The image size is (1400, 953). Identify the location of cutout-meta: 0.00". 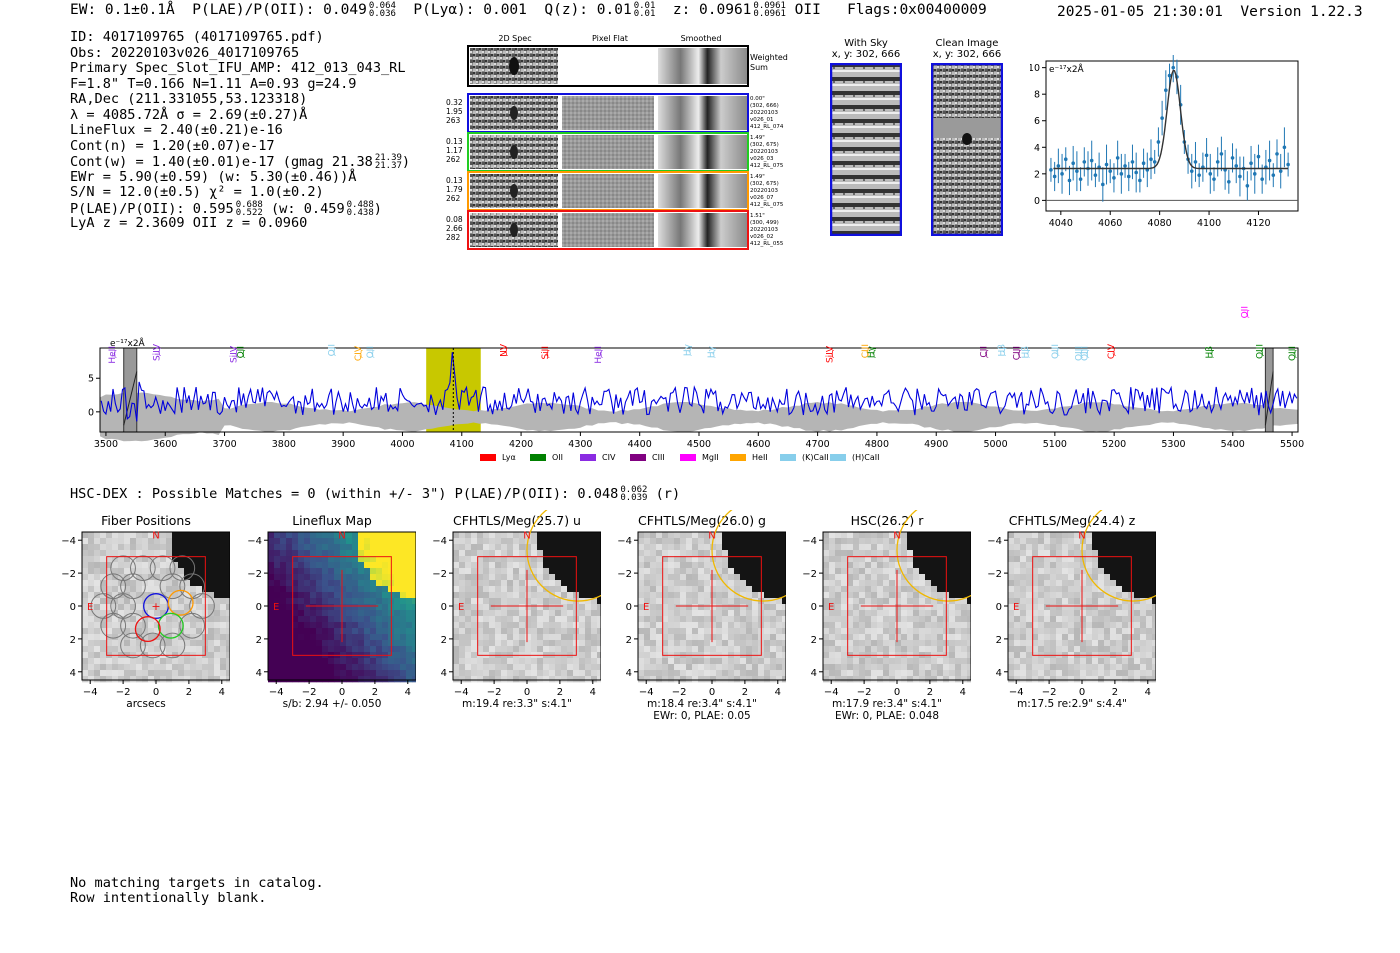
(757, 99).